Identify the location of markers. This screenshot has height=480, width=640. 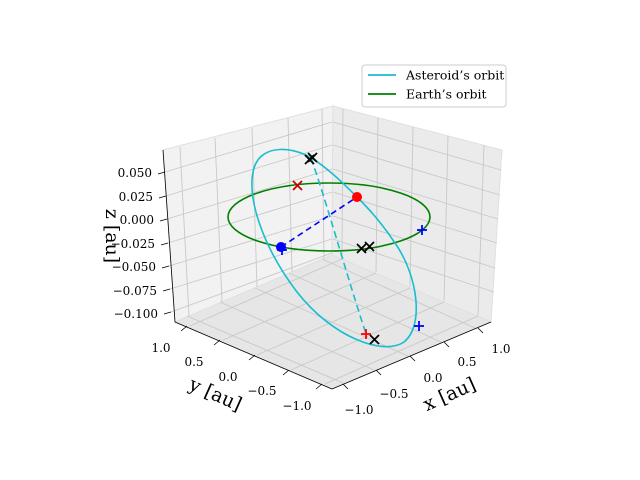
(351, 248).